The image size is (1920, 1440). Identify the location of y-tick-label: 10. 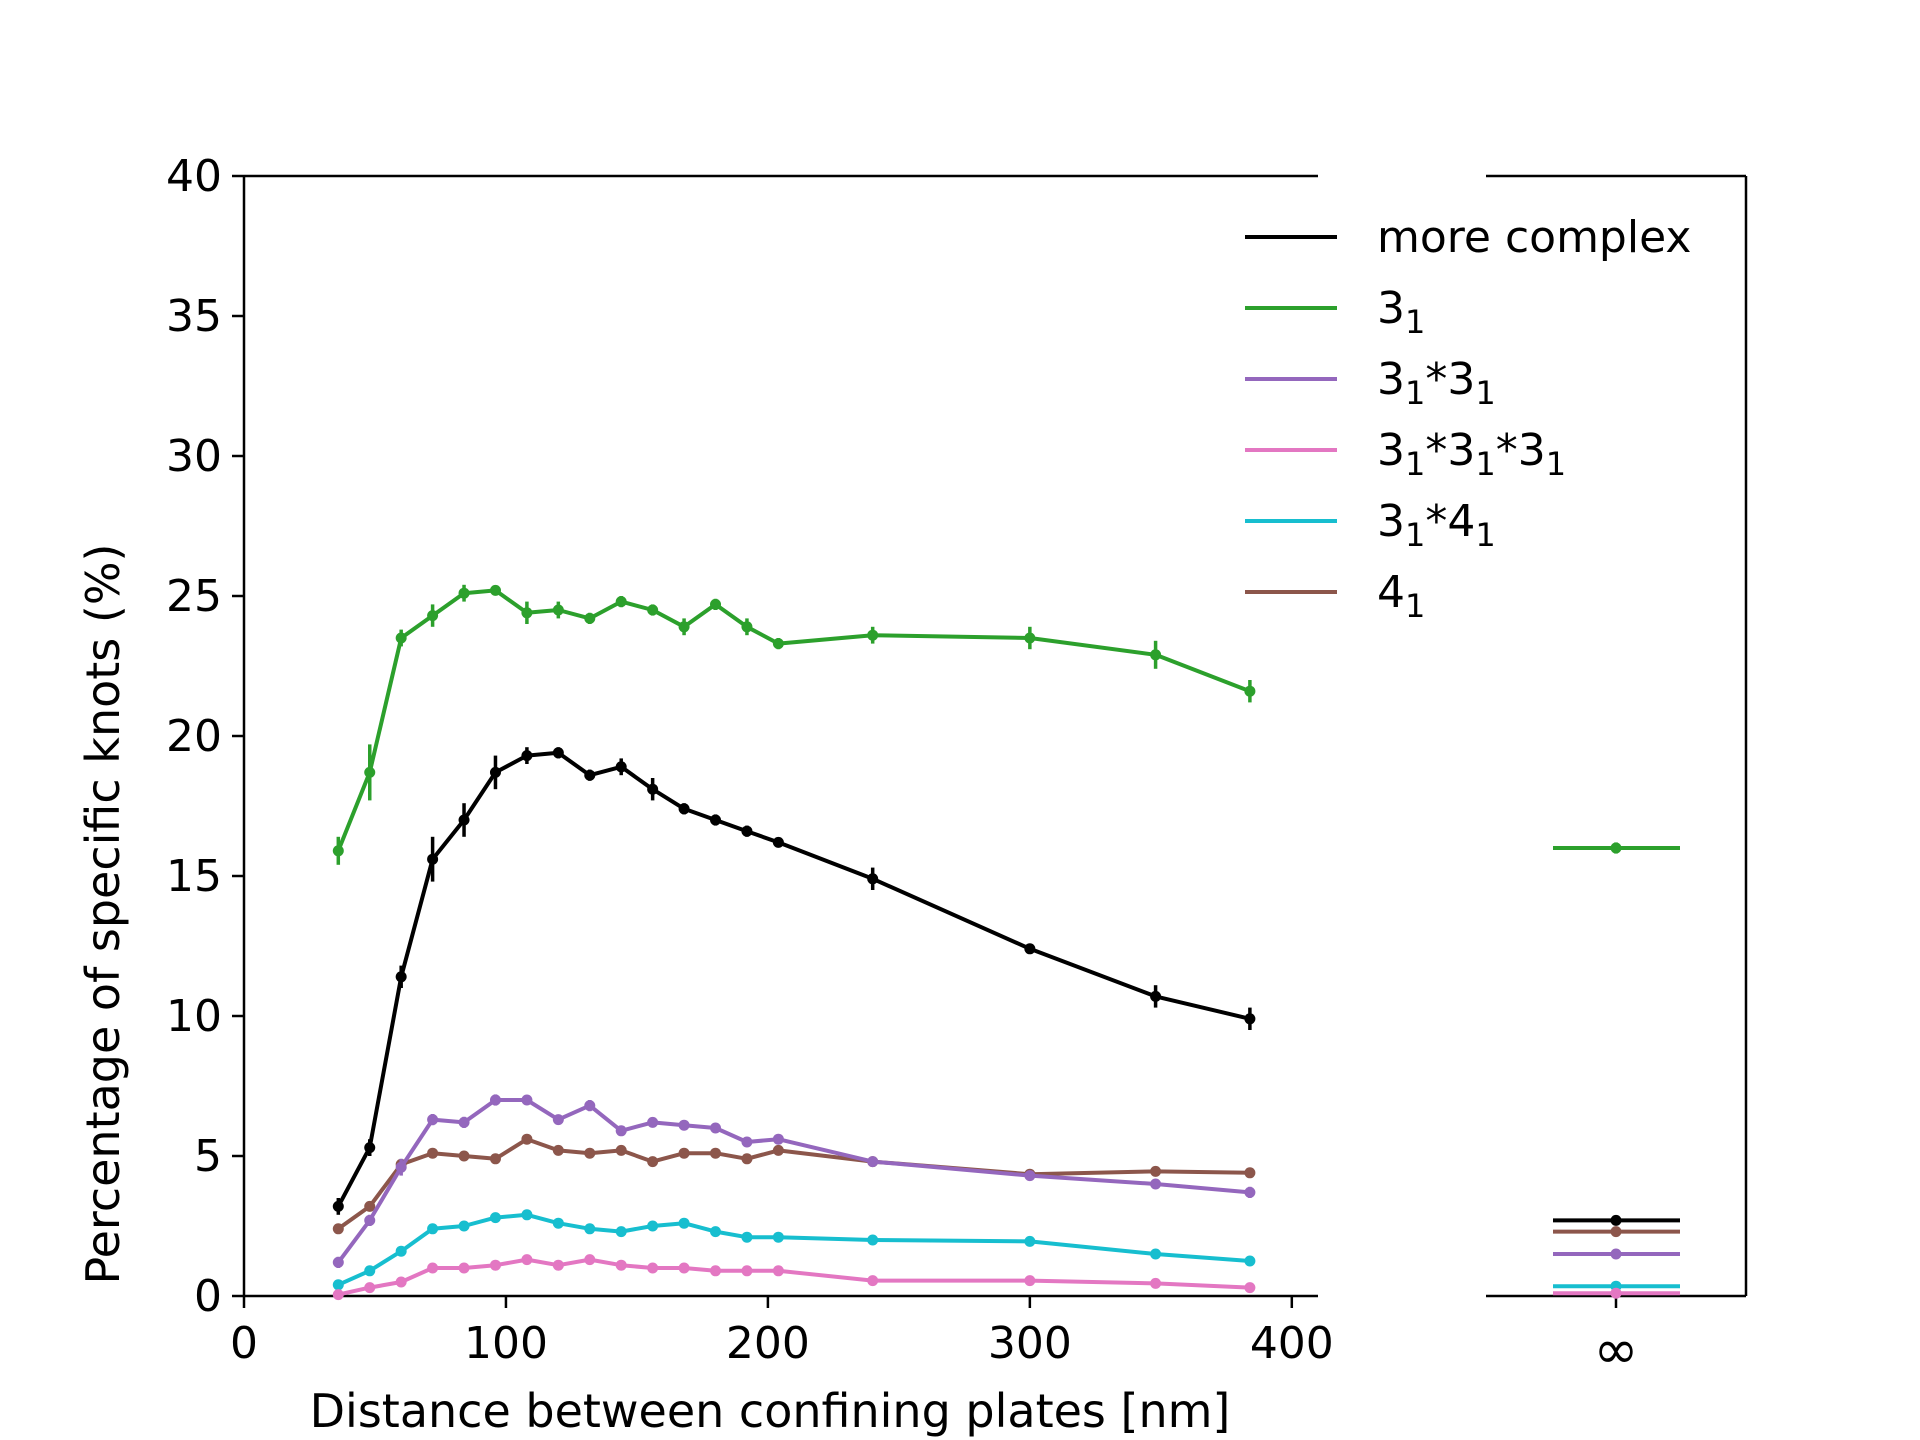
(194, 1016).